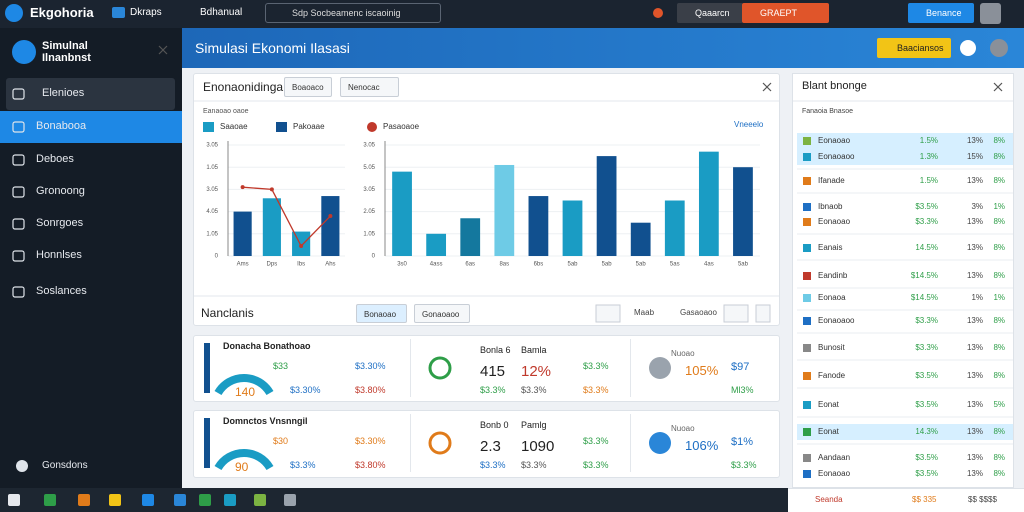 This screenshot has height=512, width=1024. Describe the element at coordinates (66, 52) in the screenshot. I see `sidebar-title: Simulnal Ilnanbnst` at that location.